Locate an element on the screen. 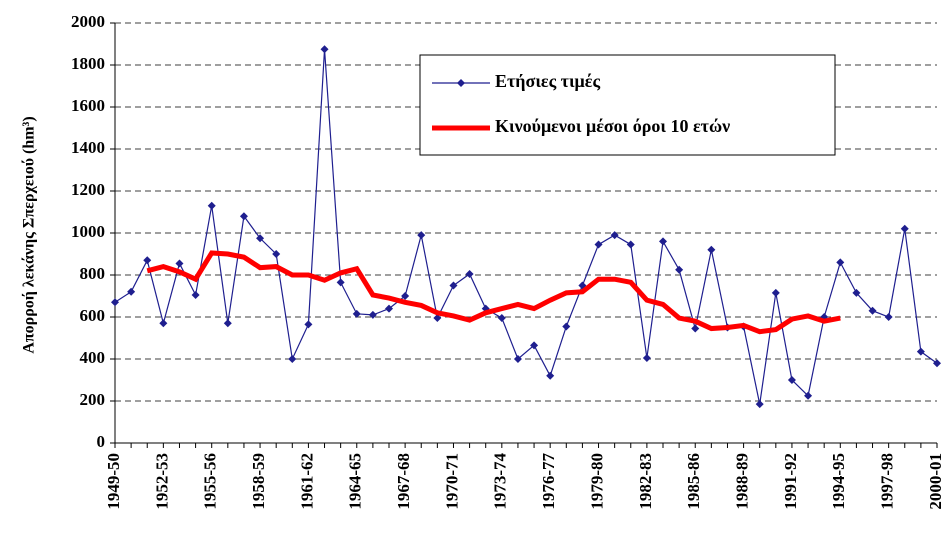 The height and width of the screenshot is (548, 943). x-tick-label: 1952-53 is located at coordinates (161, 481).